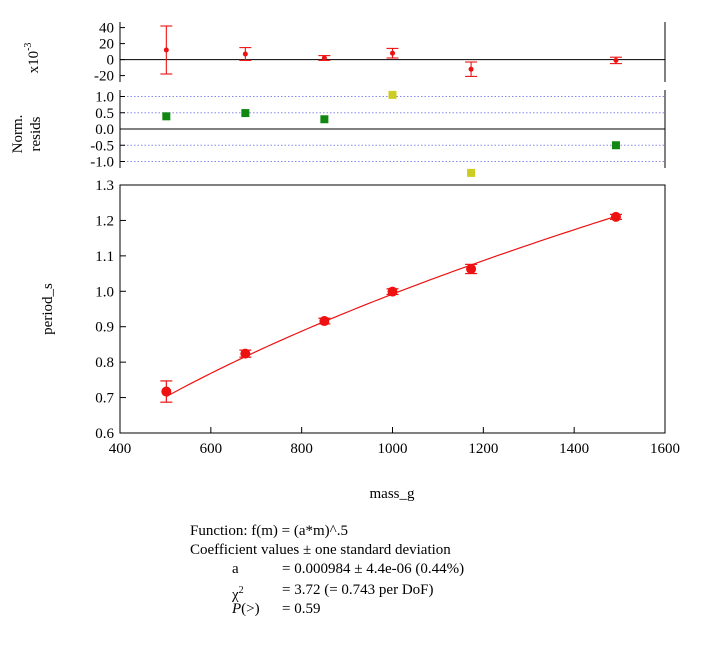  I want to click on chi-square-label: χ2, so click(238, 593).